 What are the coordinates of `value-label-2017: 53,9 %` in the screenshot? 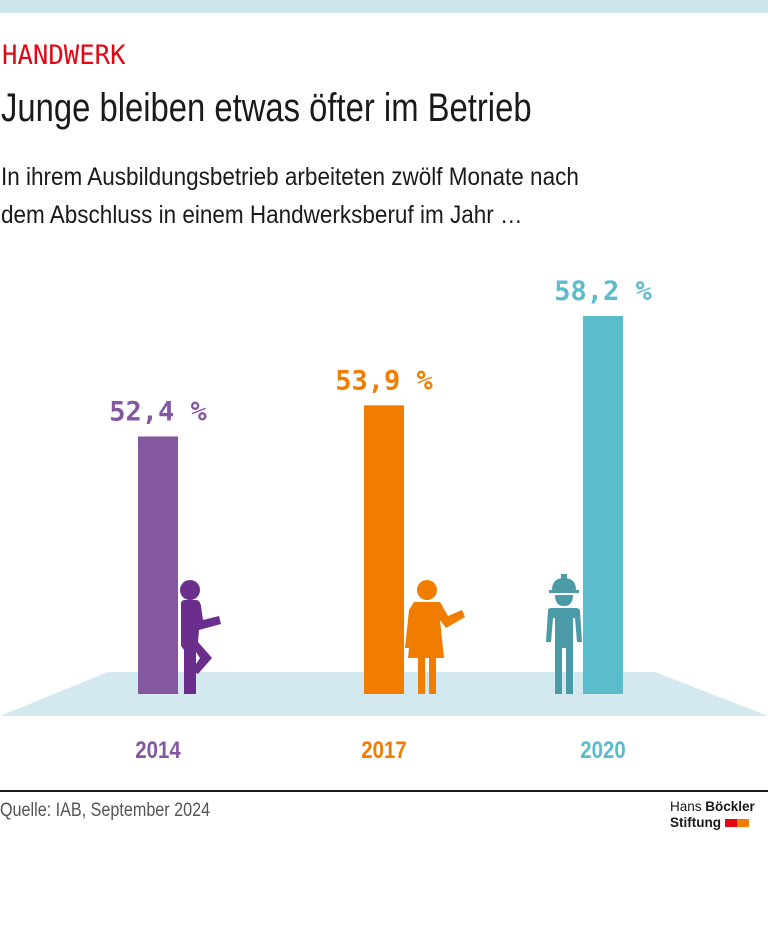 It's located at (384, 380).